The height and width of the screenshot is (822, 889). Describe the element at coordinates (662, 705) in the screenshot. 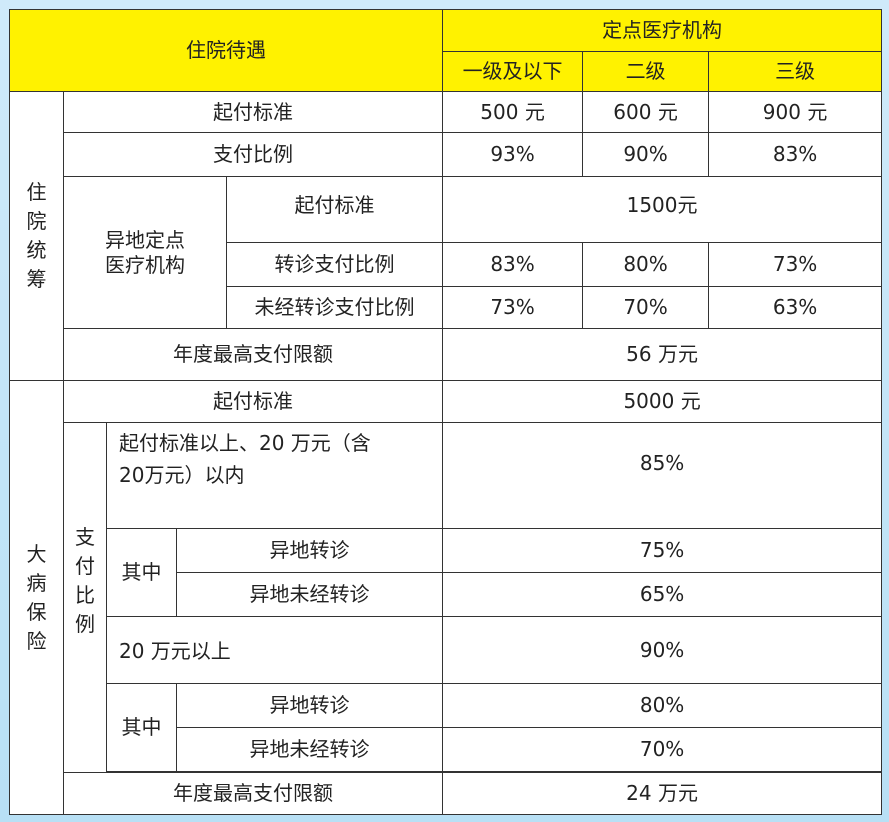

I see `tier2-remote-referral-value: 80%` at that location.